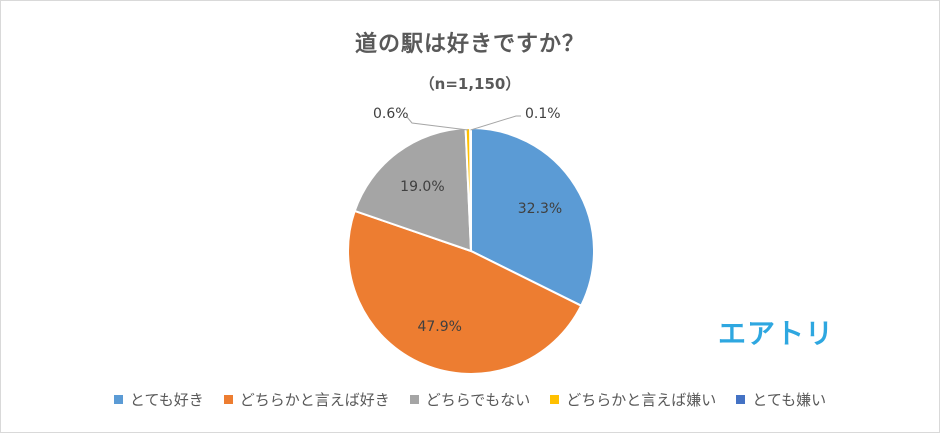 The image size is (940, 433). I want to click on data-label: 47.9%, so click(439, 327).